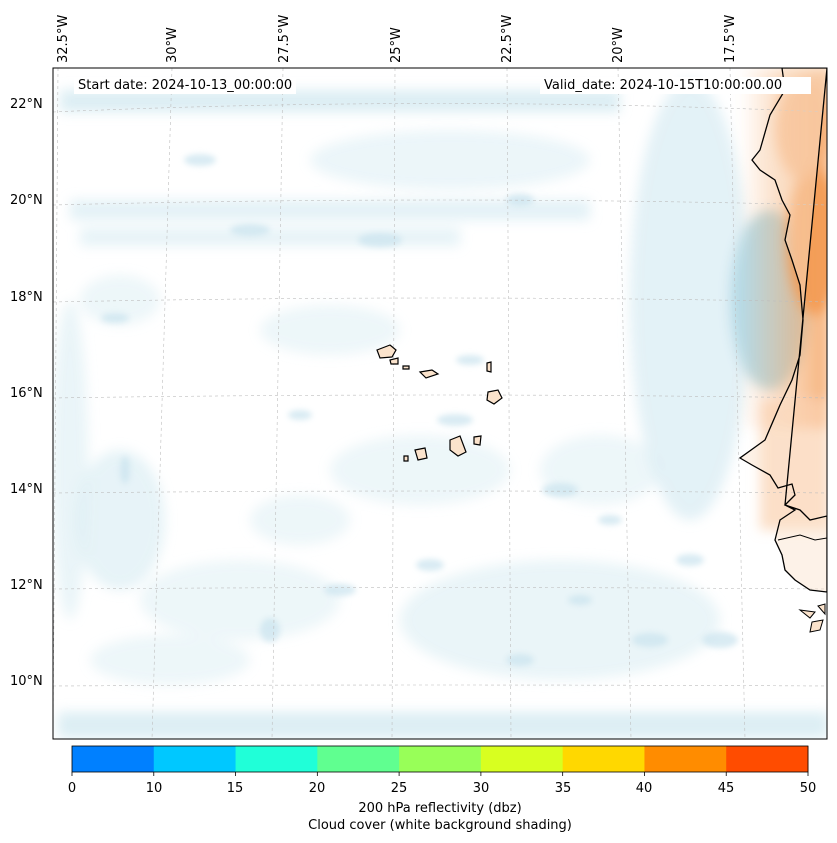 Image resolution: width=837 pixels, height=843 pixels. Describe the element at coordinates (440, 808) in the screenshot. I see `colorbar-label: 200 hPa reflectivity (dbz)` at that location.